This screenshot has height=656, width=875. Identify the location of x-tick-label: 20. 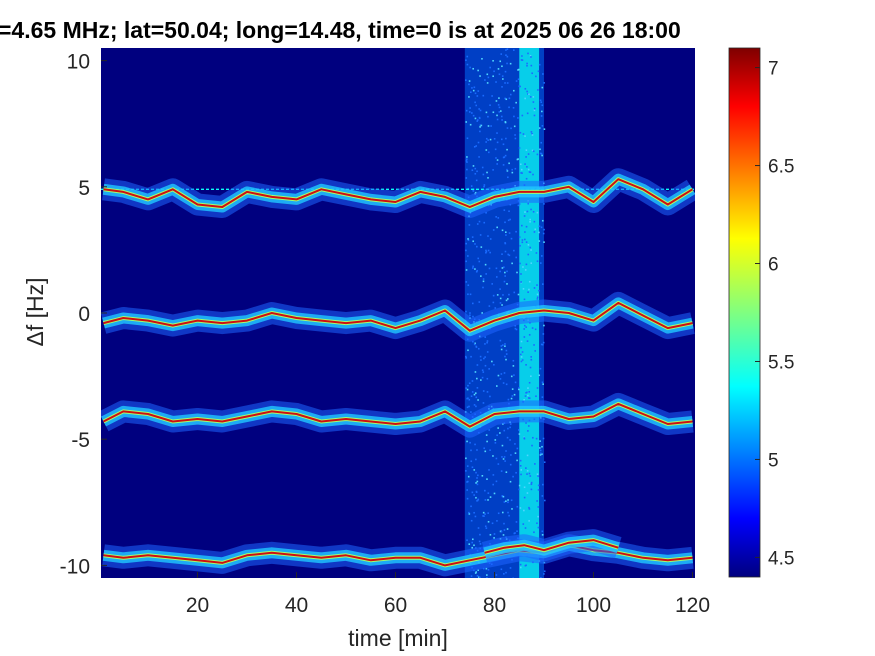
(197, 605).